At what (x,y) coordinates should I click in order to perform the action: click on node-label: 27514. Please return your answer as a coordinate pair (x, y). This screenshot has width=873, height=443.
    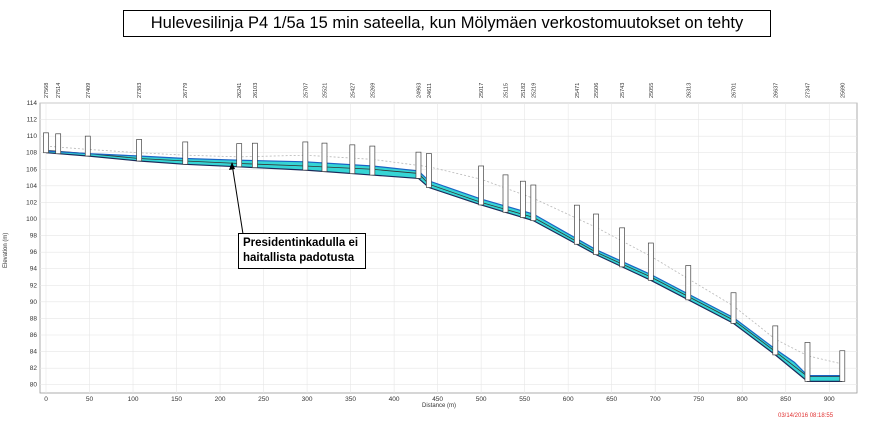
    Looking at the image, I should click on (59, 90).